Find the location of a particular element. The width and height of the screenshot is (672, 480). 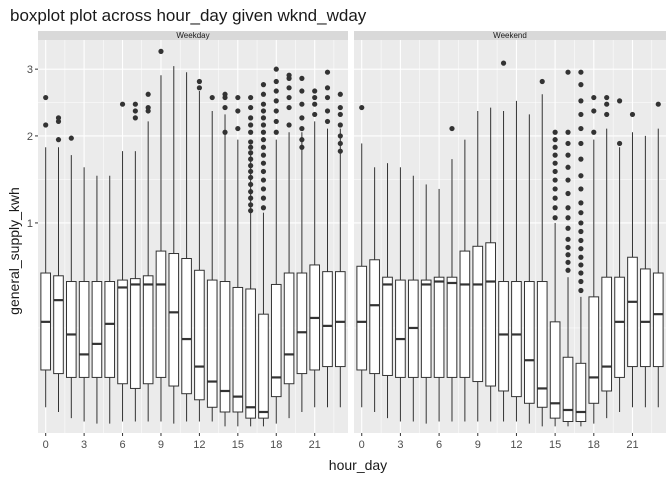

facet-strip is located at coordinates (510, 35).